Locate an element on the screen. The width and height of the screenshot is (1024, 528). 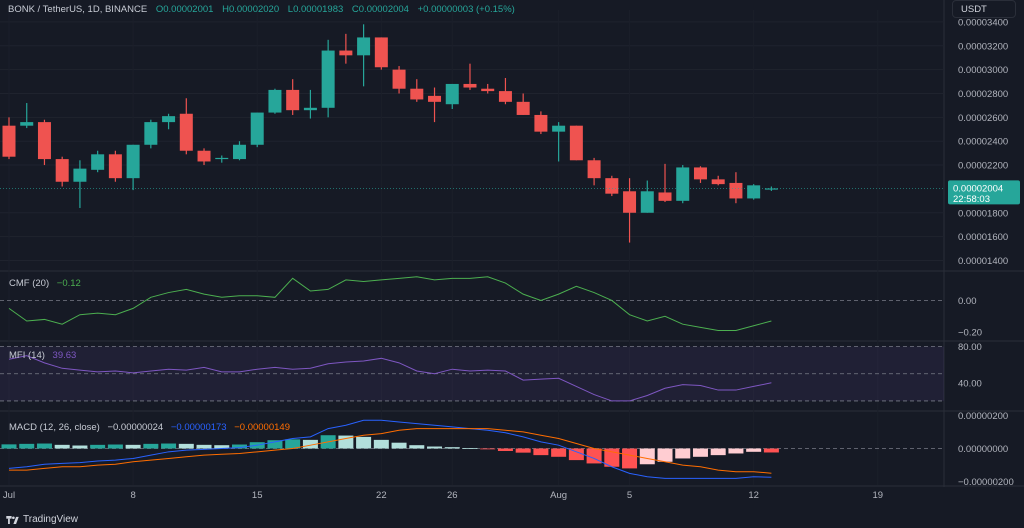
price-tick-label: 0.00002600 is located at coordinates (983, 118).